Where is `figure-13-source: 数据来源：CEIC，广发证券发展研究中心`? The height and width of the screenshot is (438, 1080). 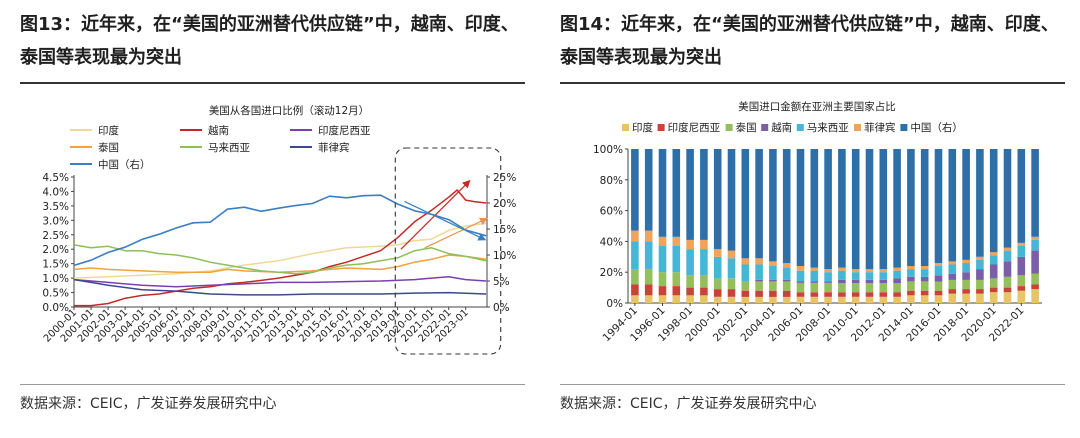
figure-13-source: 数据来源：CEIC，广发证券发展研究中心 is located at coordinates (148, 404).